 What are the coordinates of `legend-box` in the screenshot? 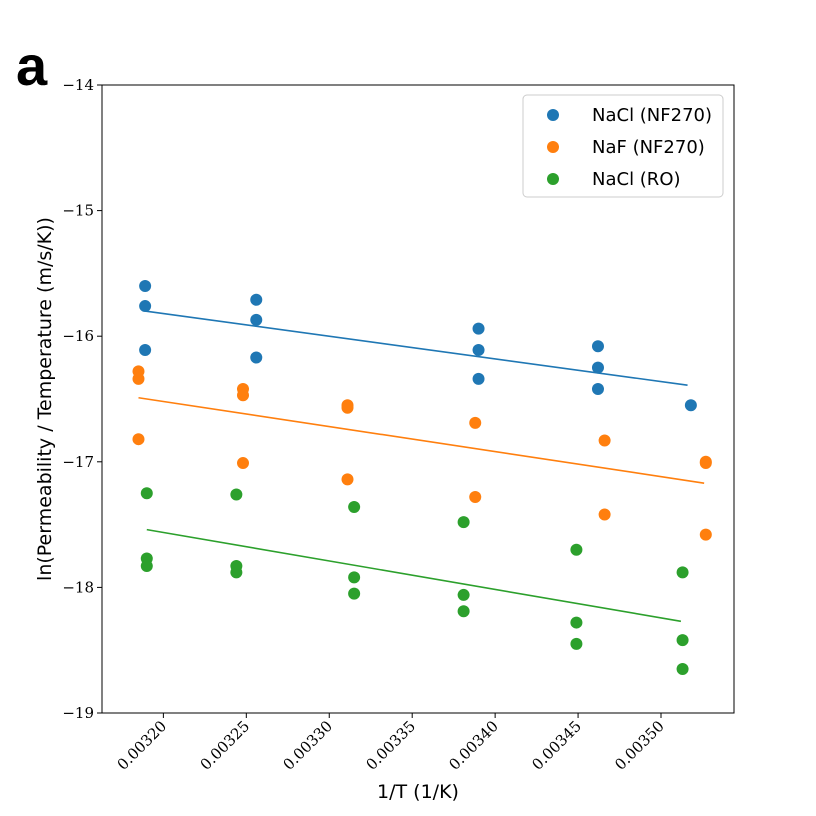 It's located at (623, 146).